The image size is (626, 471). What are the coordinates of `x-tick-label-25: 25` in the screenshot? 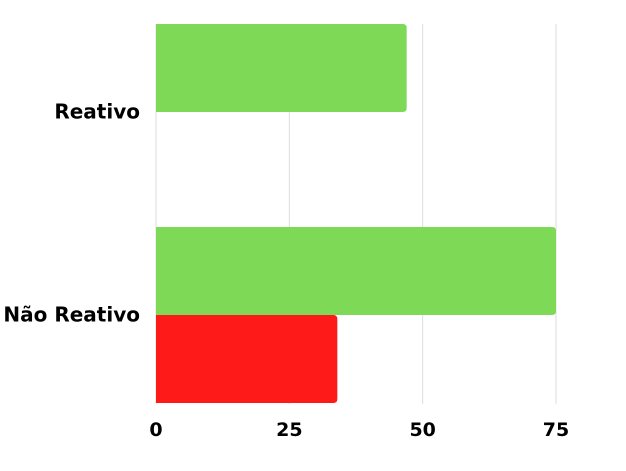 It's located at (289, 430).